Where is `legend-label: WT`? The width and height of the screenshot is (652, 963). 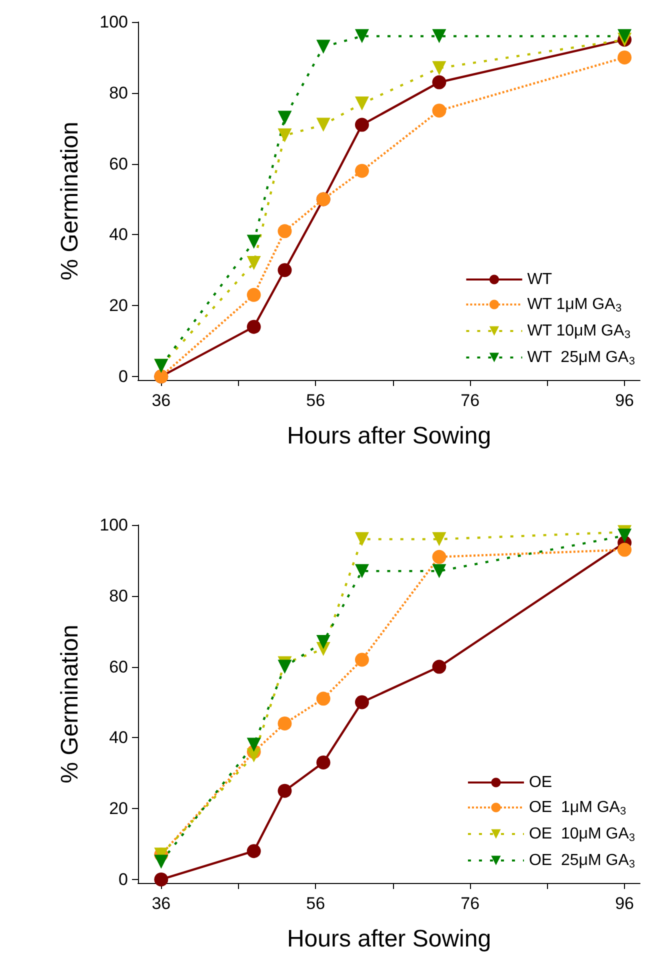
legend-label: WT is located at coordinates (539, 279).